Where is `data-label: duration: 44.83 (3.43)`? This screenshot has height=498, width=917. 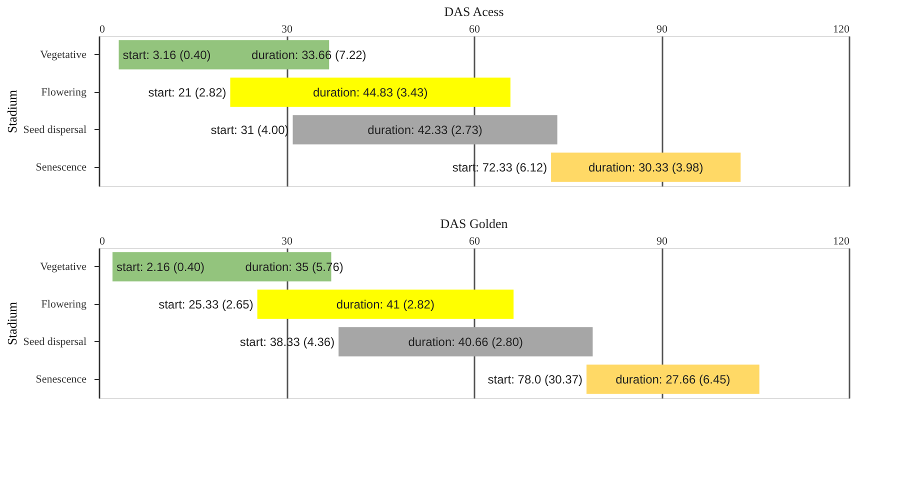 data-label: duration: 44.83 (3.43) is located at coordinates (370, 92).